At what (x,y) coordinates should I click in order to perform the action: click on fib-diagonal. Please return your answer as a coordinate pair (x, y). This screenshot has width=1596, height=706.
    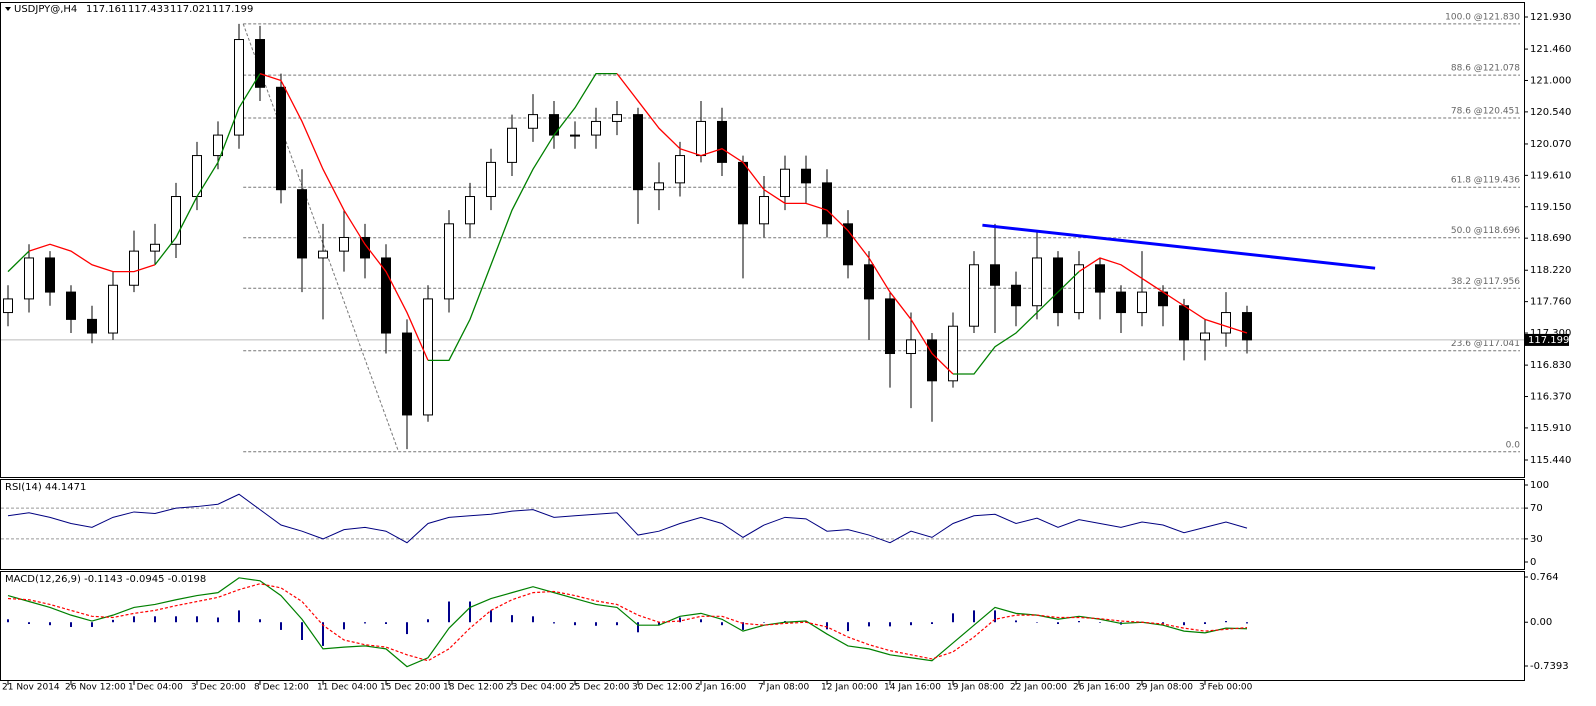
    Looking at the image, I should click on (321, 237).